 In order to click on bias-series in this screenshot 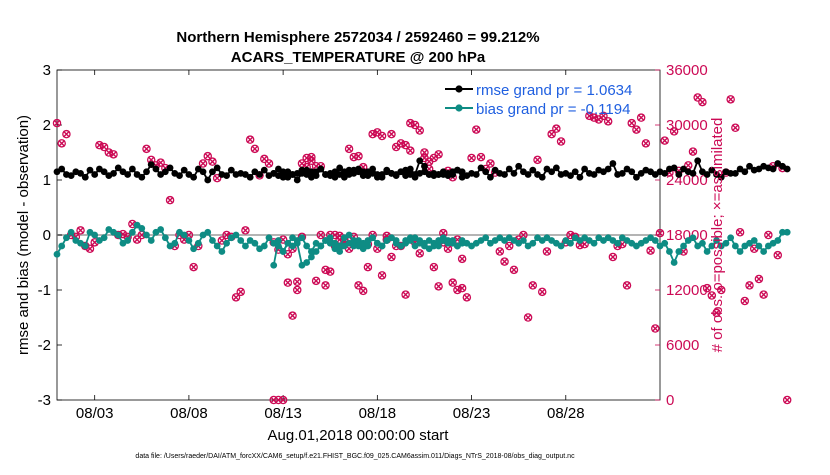, I will do `click(422, 245)`.